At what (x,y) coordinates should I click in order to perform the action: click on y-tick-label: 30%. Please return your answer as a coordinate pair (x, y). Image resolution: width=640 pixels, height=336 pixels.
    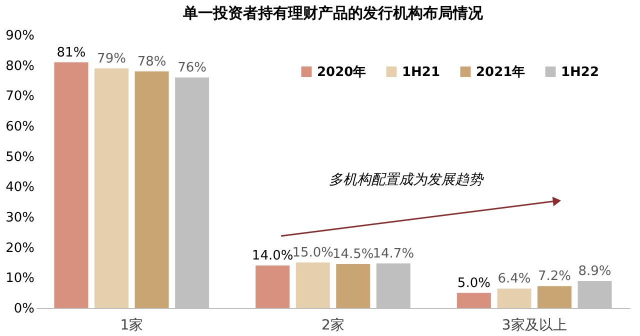
    Looking at the image, I should click on (20, 218).